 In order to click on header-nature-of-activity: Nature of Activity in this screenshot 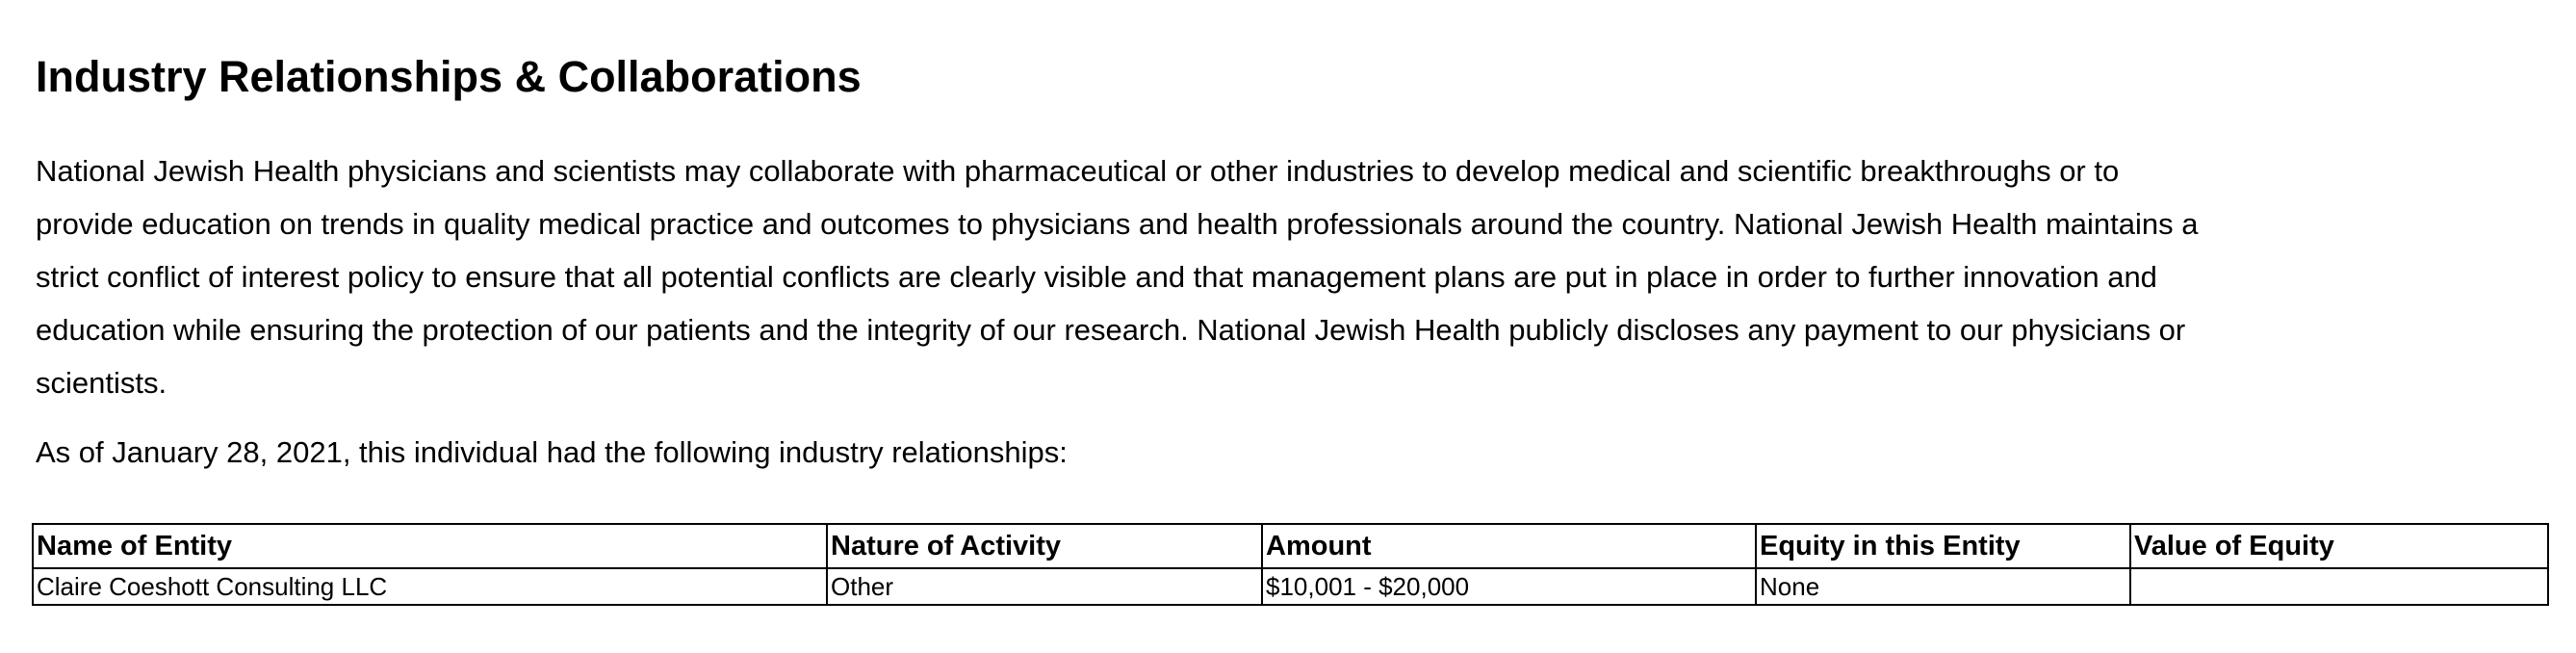, I will do `click(1044, 546)`.